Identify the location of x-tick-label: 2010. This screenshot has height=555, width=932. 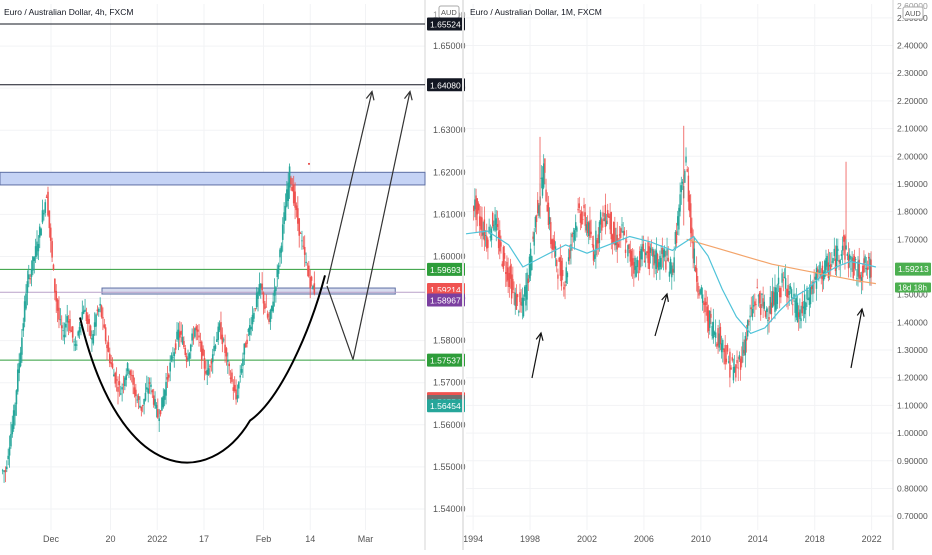
(701, 539).